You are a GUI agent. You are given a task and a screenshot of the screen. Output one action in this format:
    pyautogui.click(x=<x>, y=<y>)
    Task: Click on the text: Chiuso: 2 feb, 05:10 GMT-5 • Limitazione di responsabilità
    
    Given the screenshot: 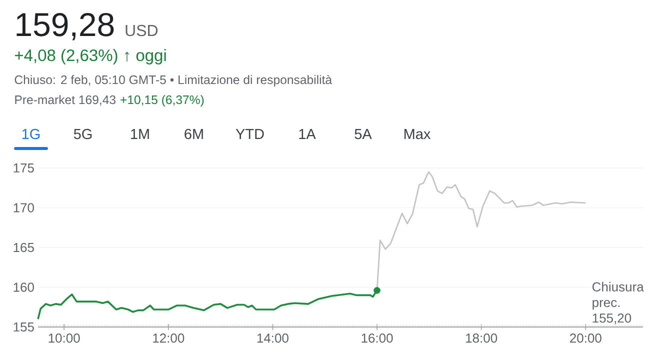 What is the action you would take?
    pyautogui.click(x=173, y=80)
    